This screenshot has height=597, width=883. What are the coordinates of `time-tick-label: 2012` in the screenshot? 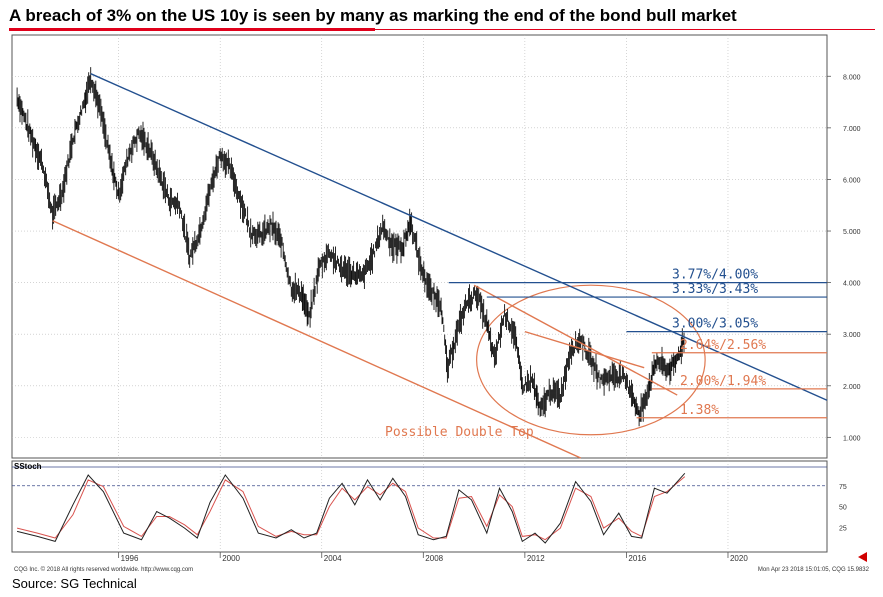 It's located at (536, 558).